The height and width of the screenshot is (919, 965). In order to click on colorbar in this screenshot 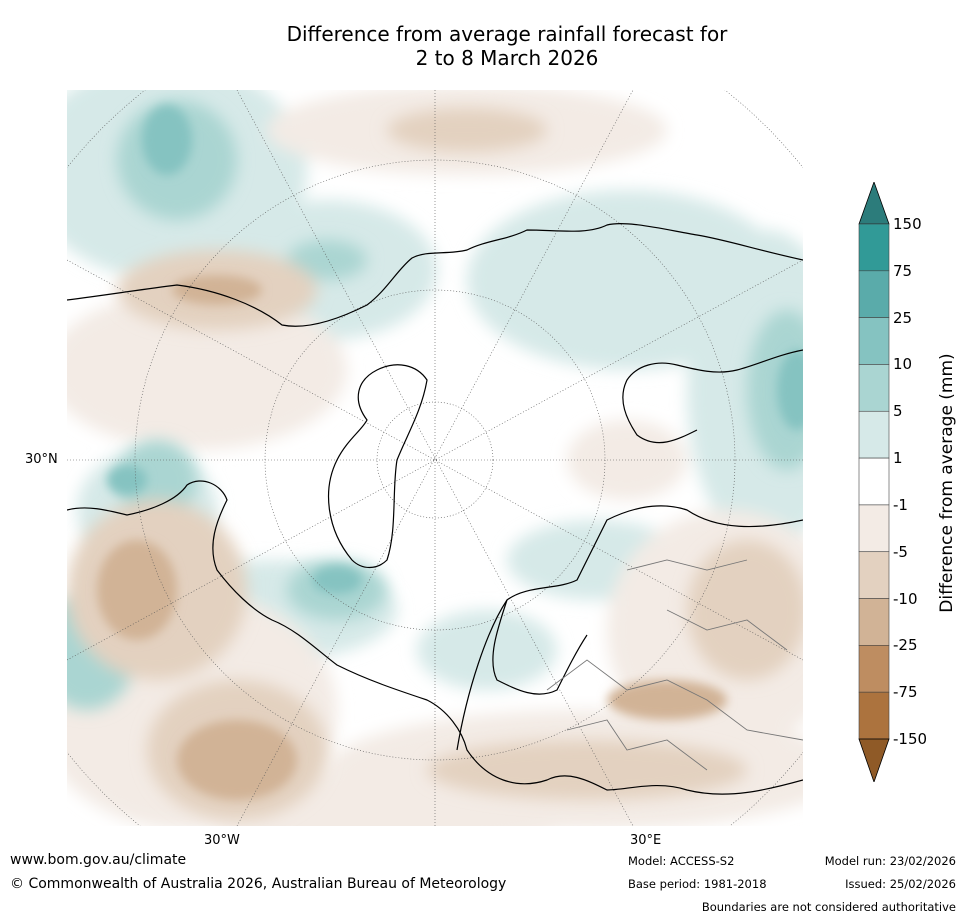, I will do `click(874, 482)`.